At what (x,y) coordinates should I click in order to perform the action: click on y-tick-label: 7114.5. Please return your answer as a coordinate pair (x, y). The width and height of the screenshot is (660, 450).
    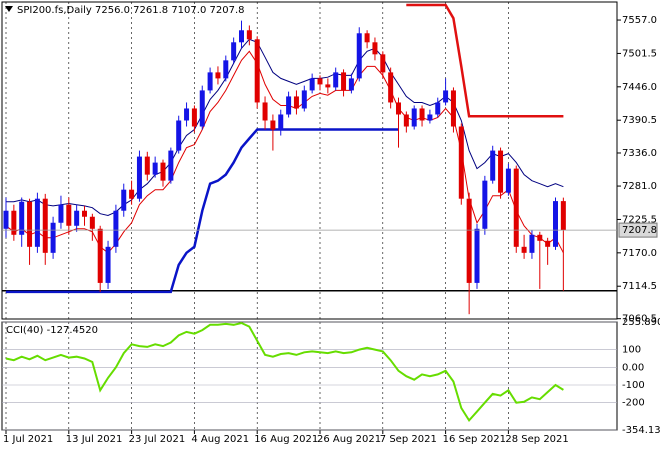
    Looking at the image, I should click on (639, 286).